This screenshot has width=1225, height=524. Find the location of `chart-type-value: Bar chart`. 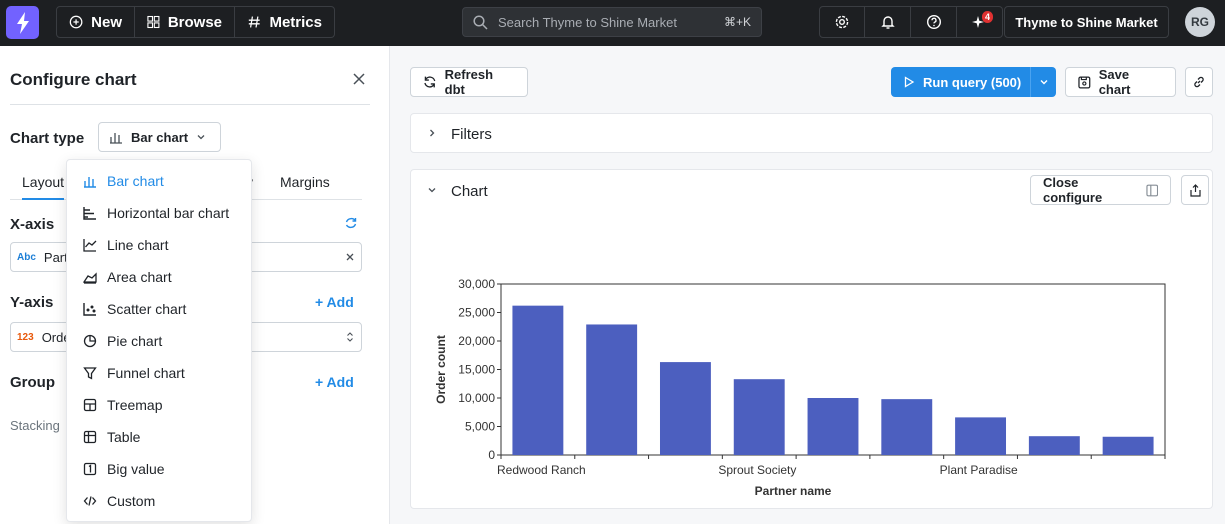

chart-type-value: Bar chart is located at coordinates (160, 137).